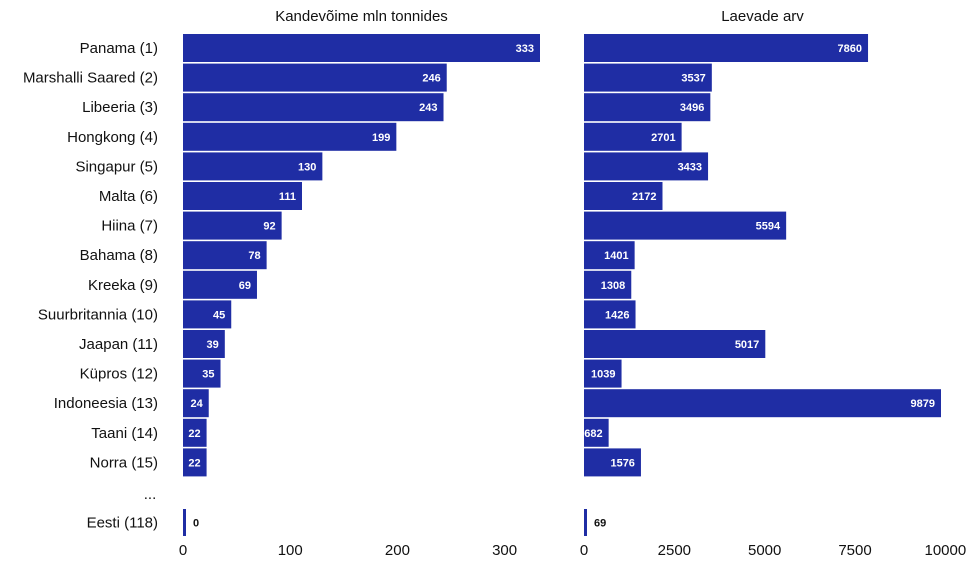  I want to click on category-label: Taani (14), so click(124, 433).